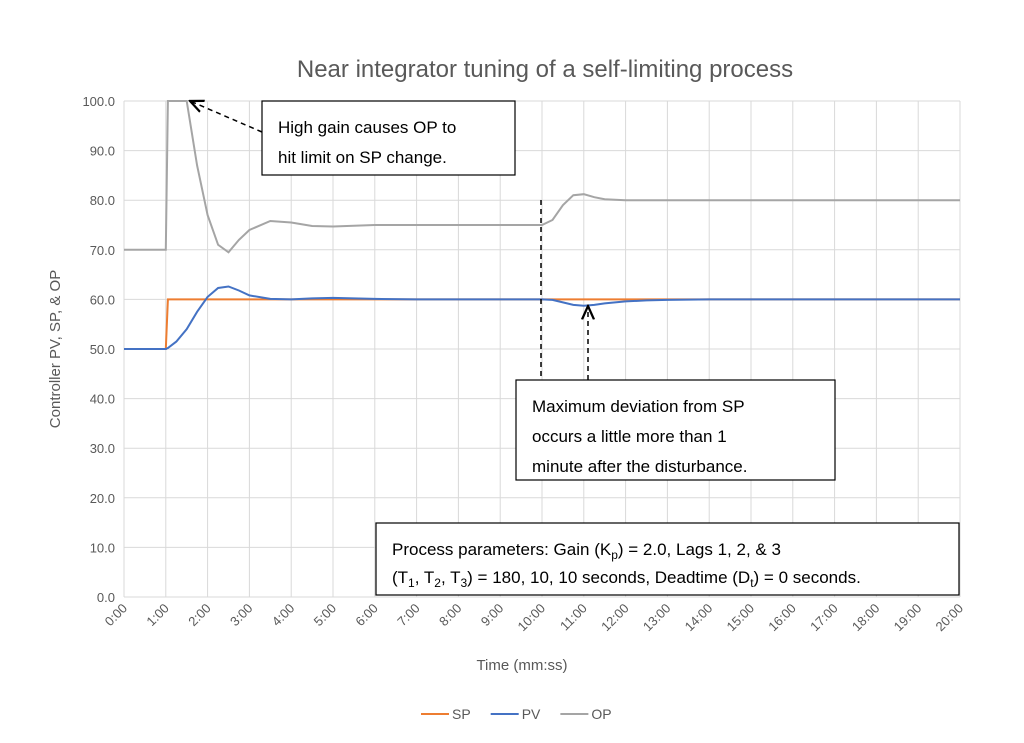 Image resolution: width=1024 pixels, height=743 pixels. I want to click on x-tick-label: 14:00, so click(699, 618).